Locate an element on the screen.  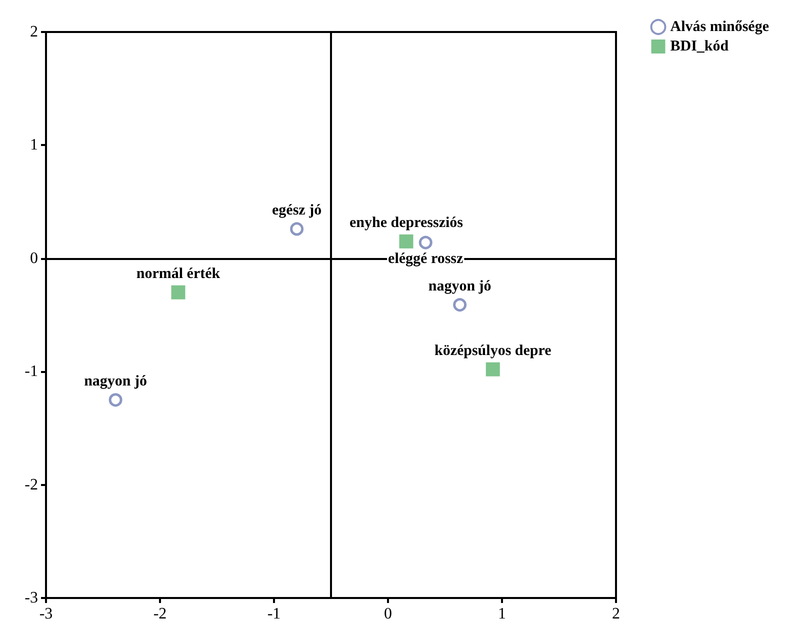
x-tick-label: 0 is located at coordinates (388, 614).